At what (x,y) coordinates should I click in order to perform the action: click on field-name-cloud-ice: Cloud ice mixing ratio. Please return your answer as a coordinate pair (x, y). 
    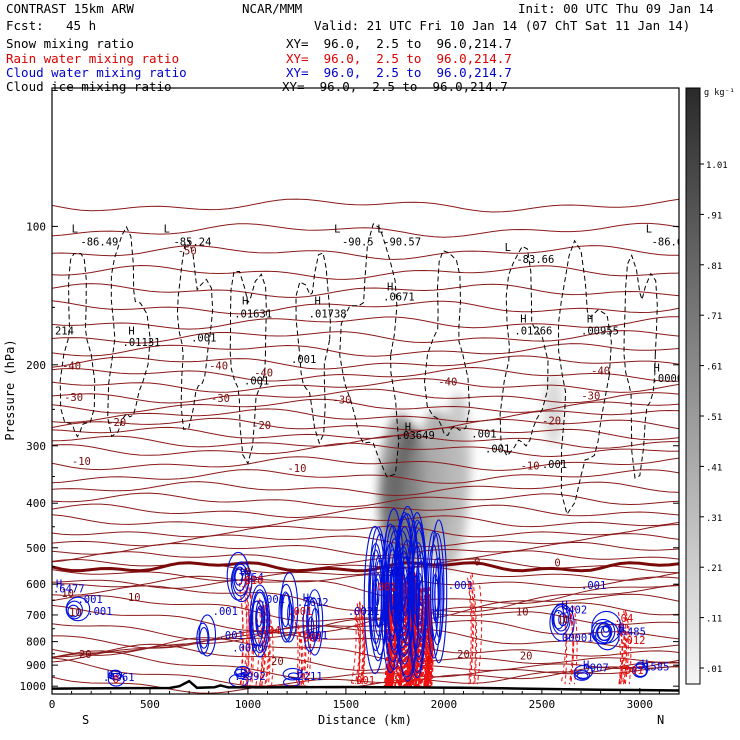
    Looking at the image, I should click on (89, 86).